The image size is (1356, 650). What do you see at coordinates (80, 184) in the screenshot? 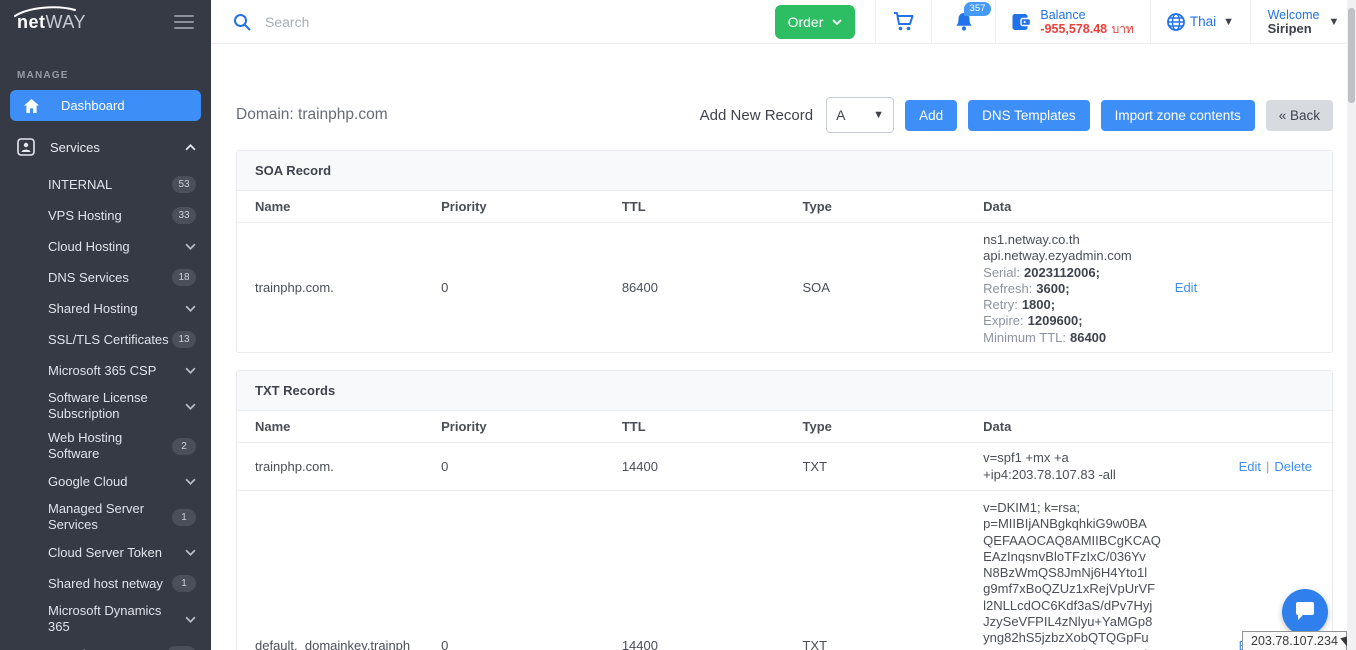
I see `sidebar-item-label: INTERNAL` at bounding box center [80, 184].